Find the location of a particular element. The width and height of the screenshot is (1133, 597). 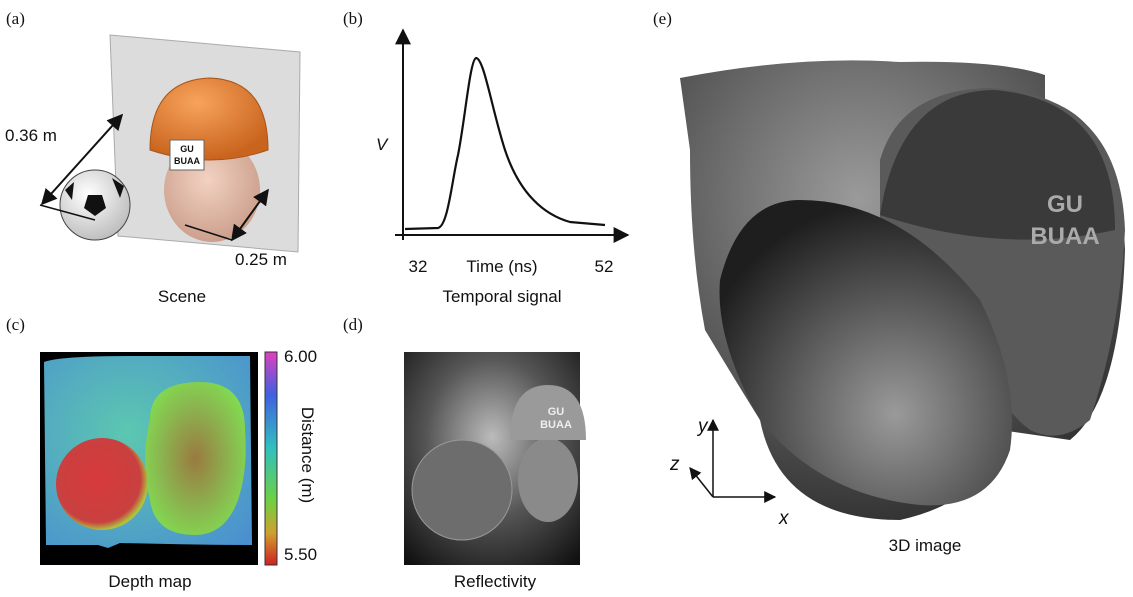

reflectivity-helmet is located at coordinates (548, 412).